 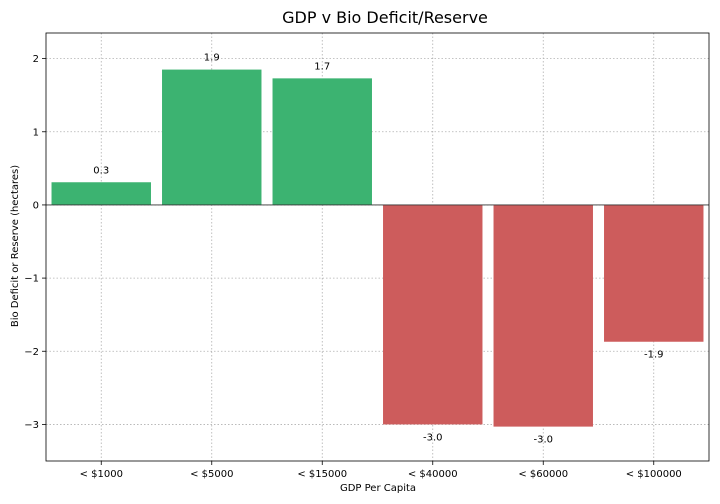 What do you see at coordinates (101, 474) in the screenshot?
I see `x-tick-label: < $1000` at bounding box center [101, 474].